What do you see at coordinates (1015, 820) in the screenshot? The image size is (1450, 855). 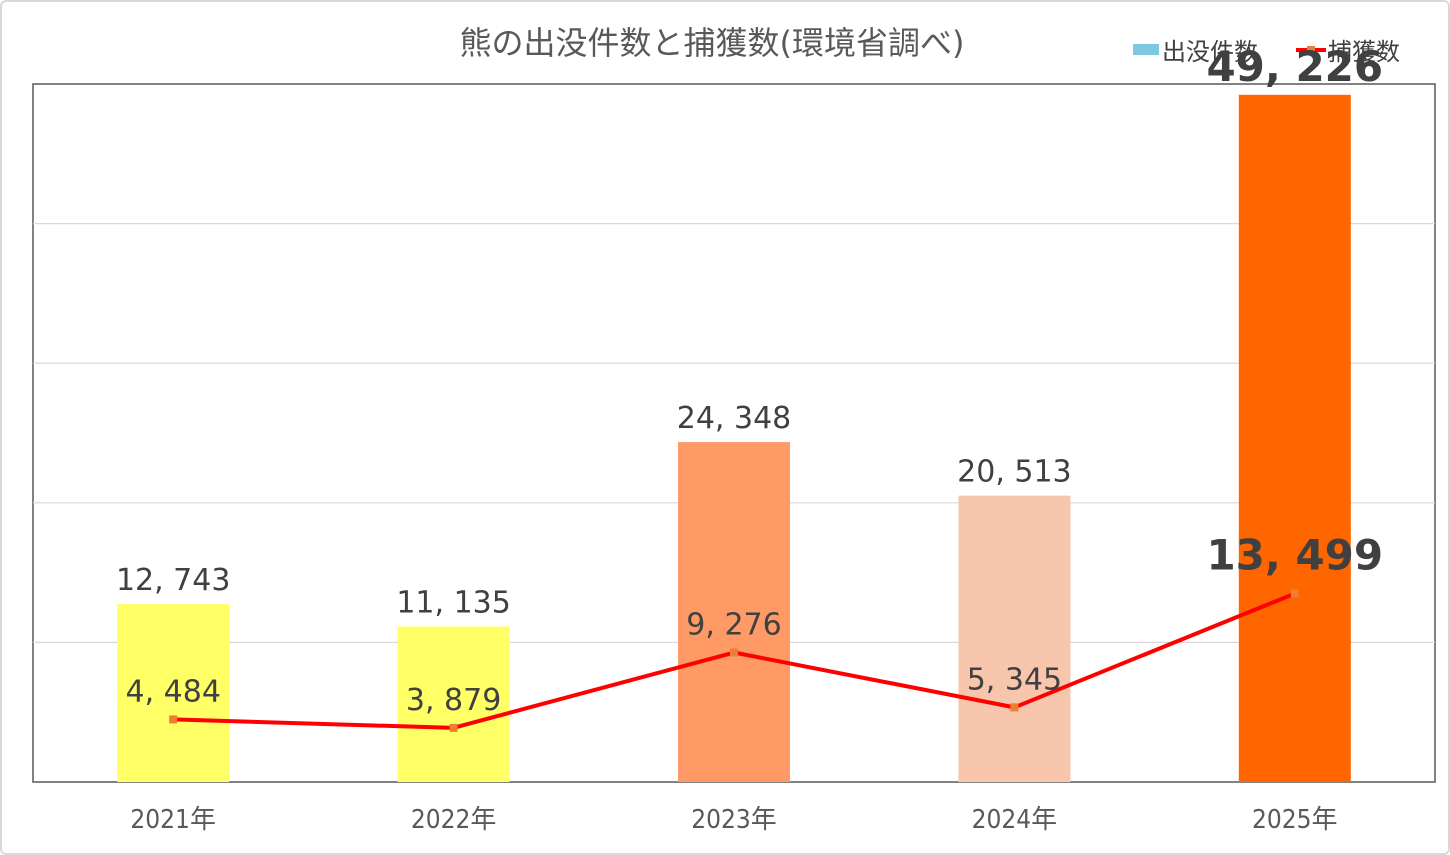 I see `x-tick-label: 2024年` at bounding box center [1015, 820].